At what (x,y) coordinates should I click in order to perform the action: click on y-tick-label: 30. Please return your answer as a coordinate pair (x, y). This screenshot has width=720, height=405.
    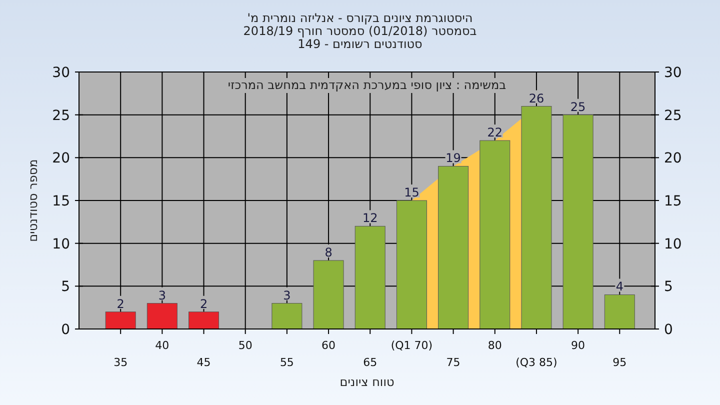
    Looking at the image, I should click on (61, 73).